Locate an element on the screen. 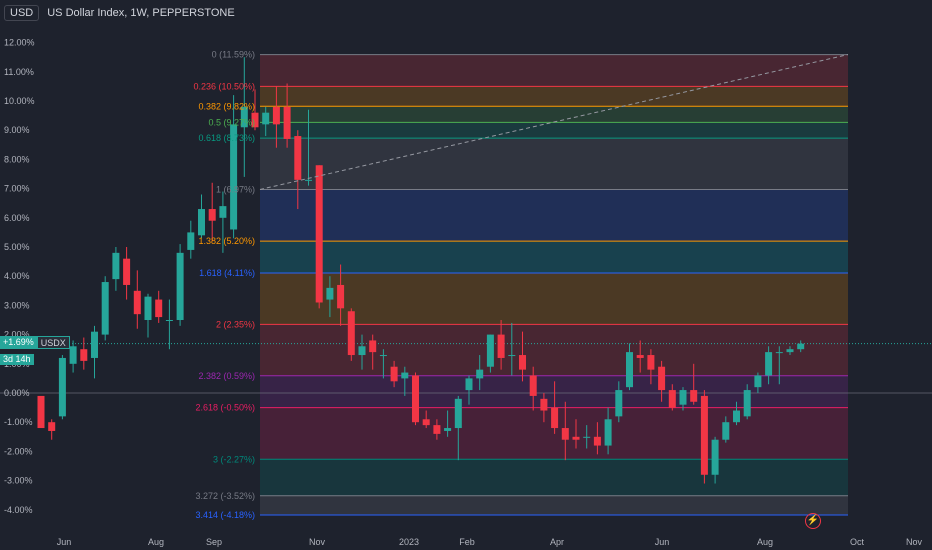 This screenshot has width=932, height=550. x-axis-tick-label: Sep is located at coordinates (214, 542).